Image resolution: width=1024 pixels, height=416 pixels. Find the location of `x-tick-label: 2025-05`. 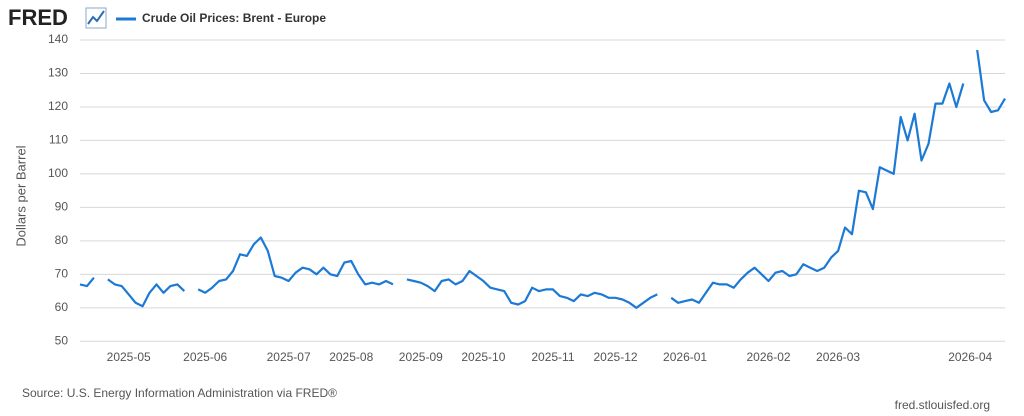

x-tick-label: 2025-05 is located at coordinates (129, 357).